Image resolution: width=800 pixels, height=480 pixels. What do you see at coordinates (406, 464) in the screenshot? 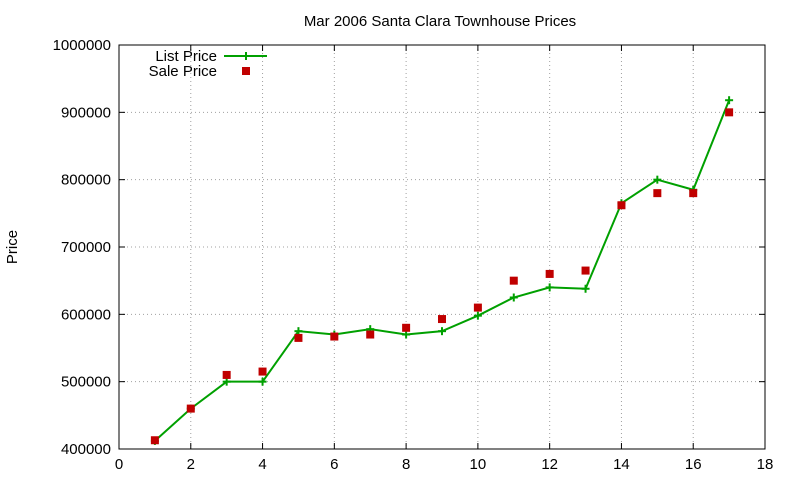
I see `x-tick-label: 8` at bounding box center [406, 464].